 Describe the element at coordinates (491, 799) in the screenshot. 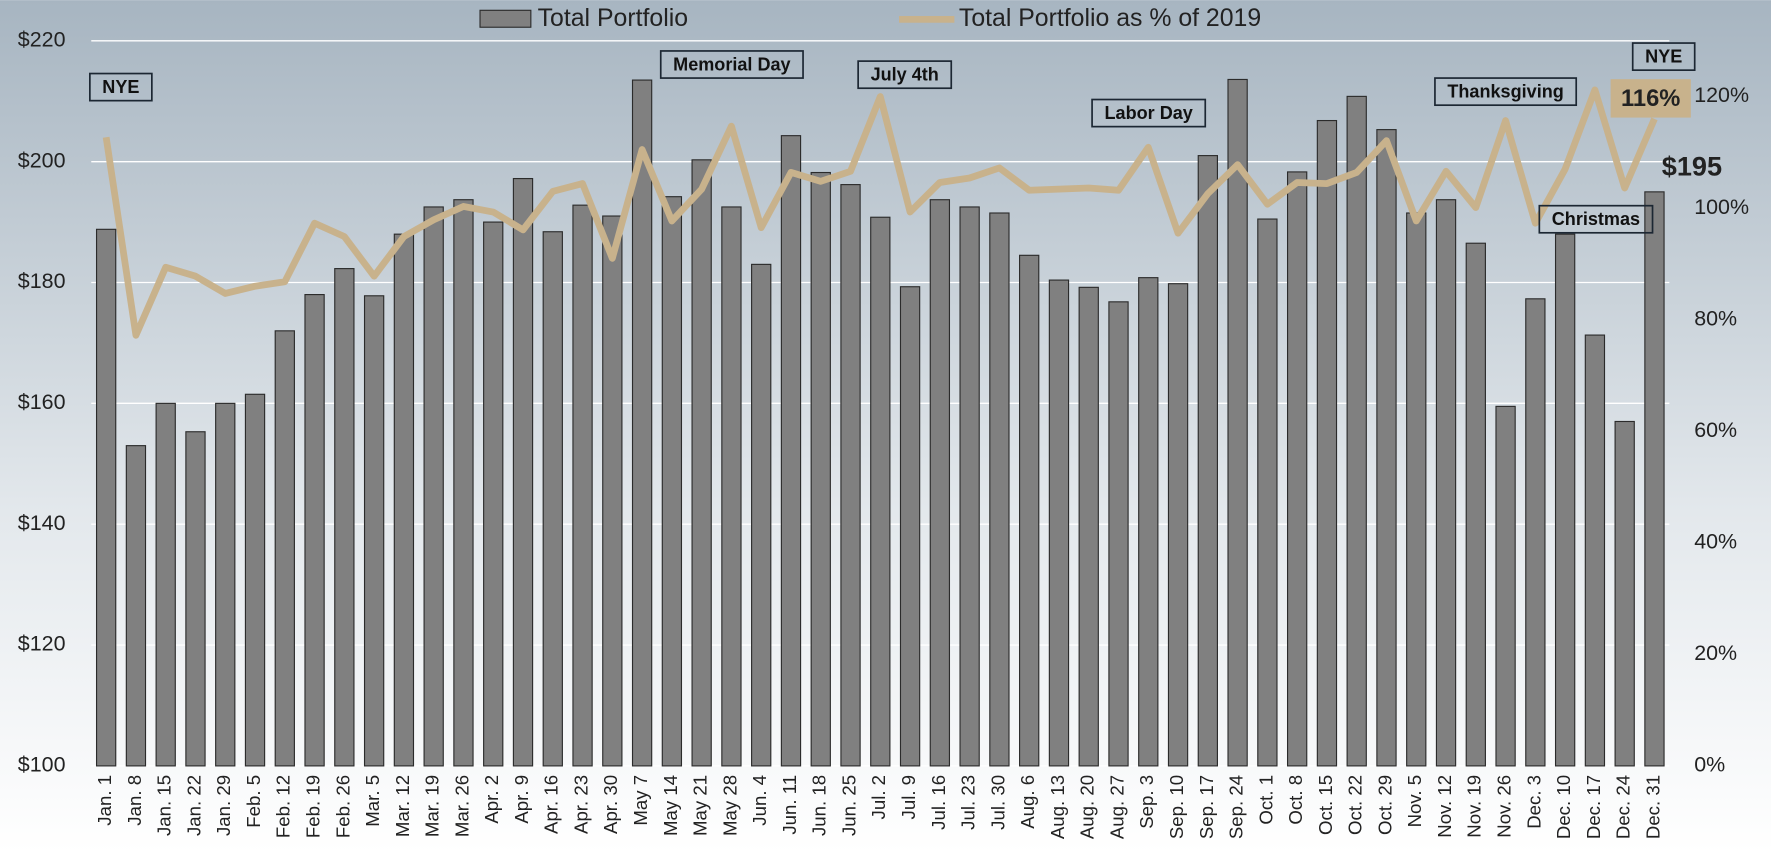

I see `x-tick-label: Apr. 2` at that location.